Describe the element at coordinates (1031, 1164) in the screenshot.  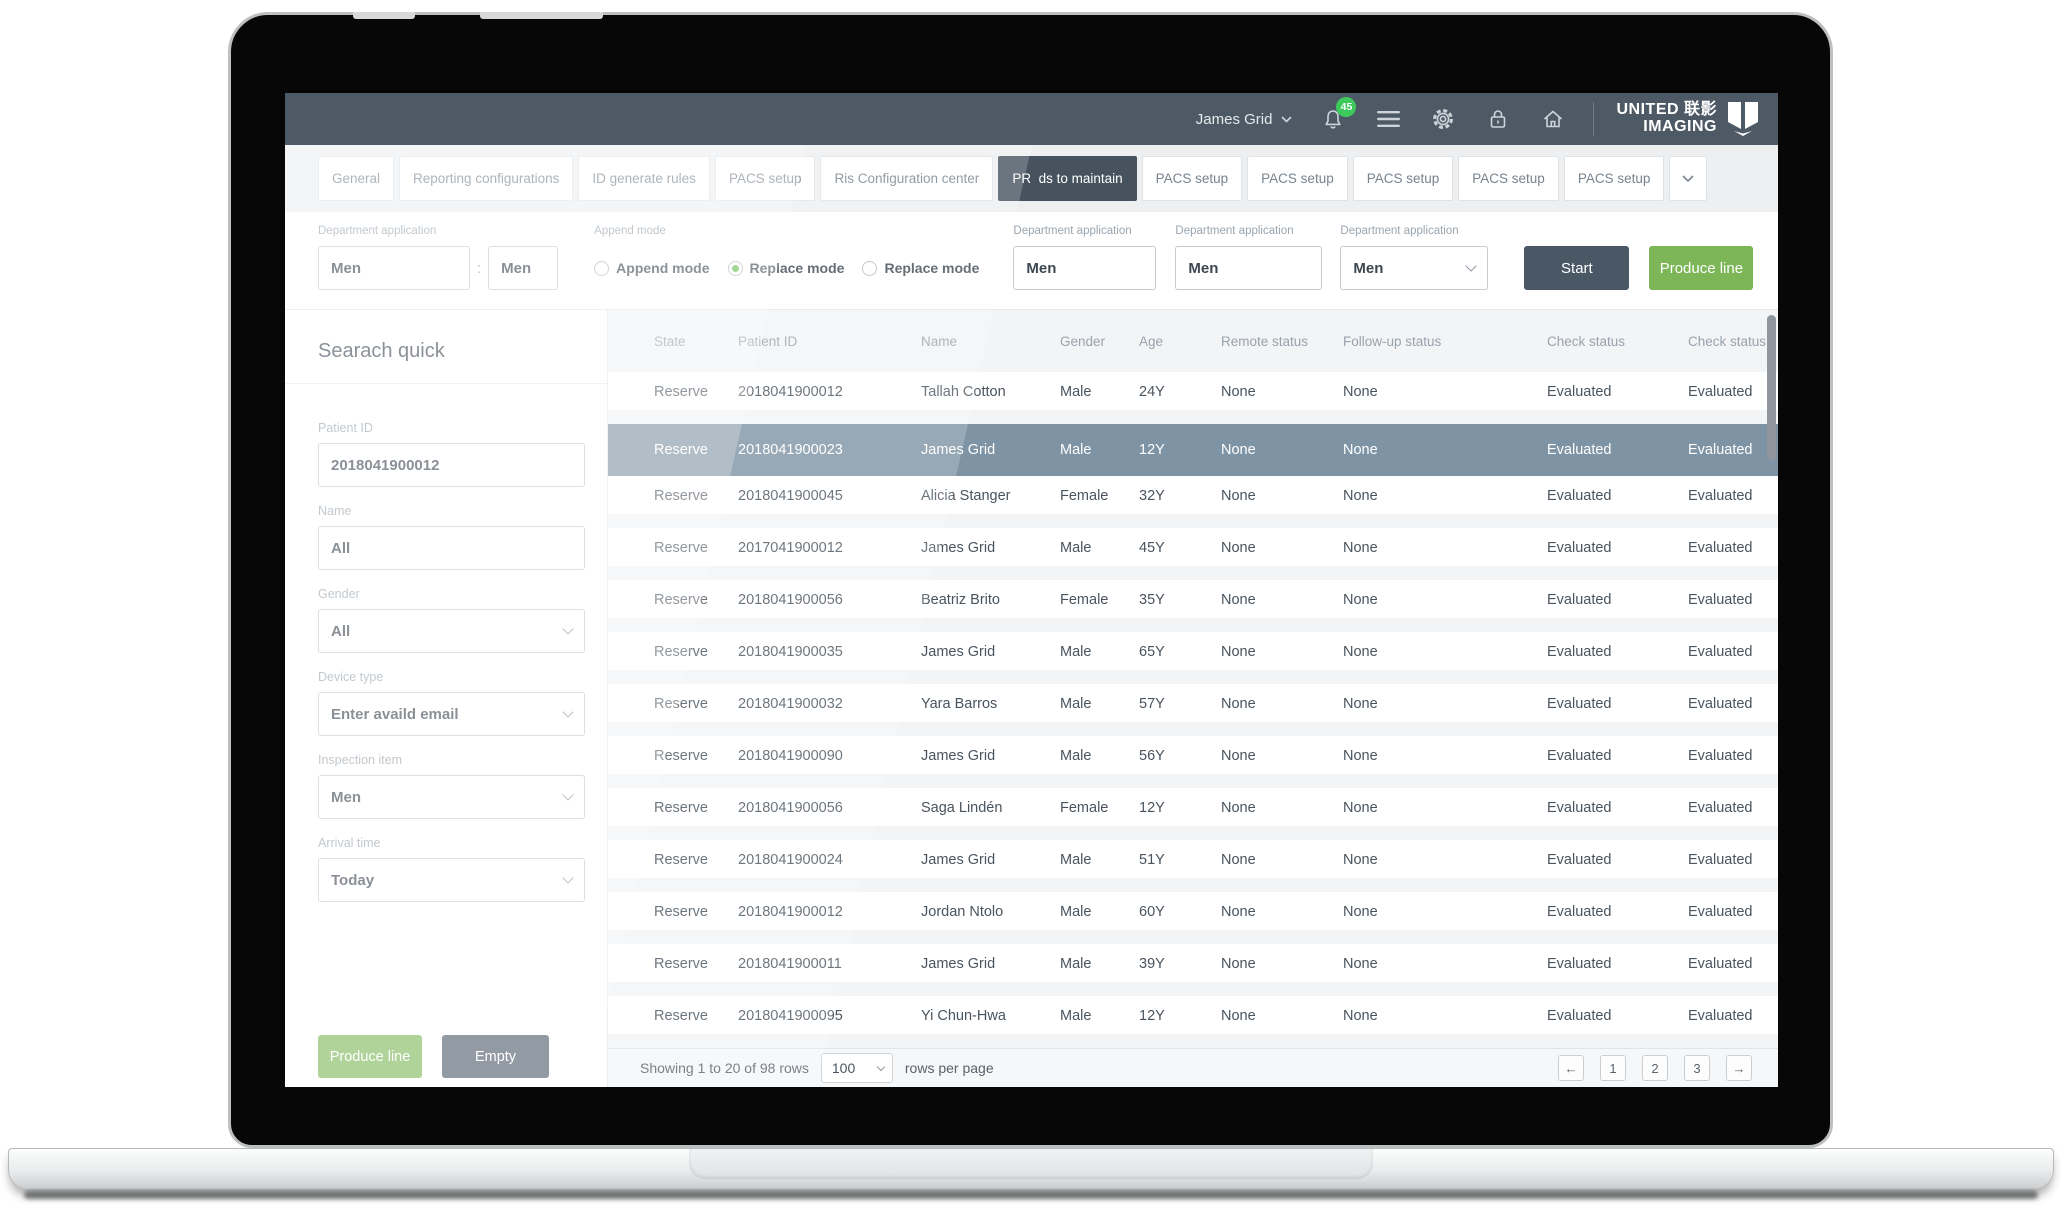
I see `laptop-base-notch` at that location.